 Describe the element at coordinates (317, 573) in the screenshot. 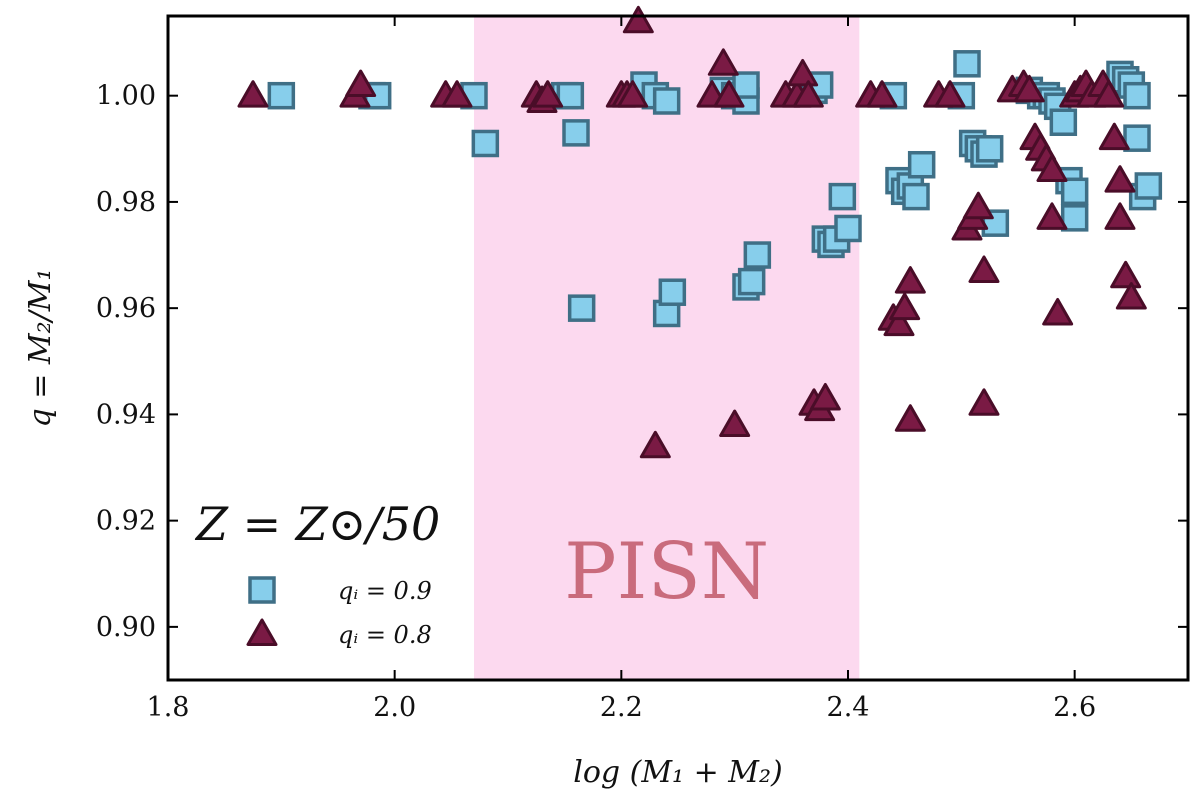

I see `legend: Z = Z⊙/50 qᵢ = 0.9 qᵢ = 0.8` at that location.